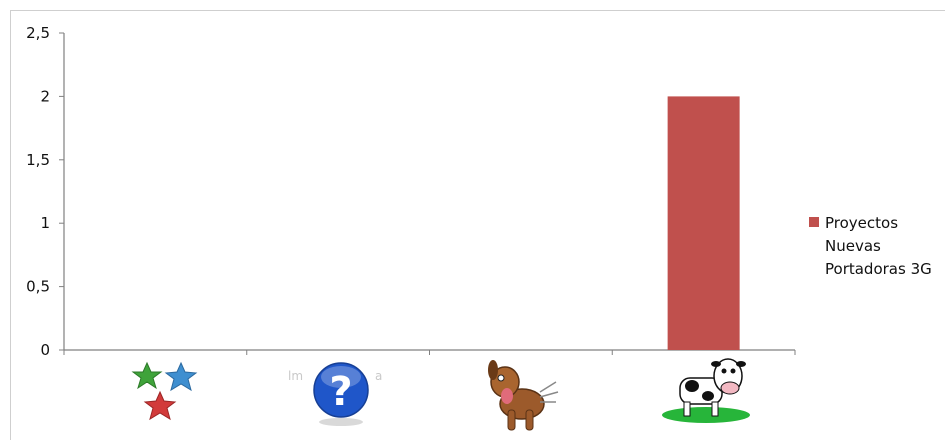 The width and height of the screenshot is (947, 440). What do you see at coordinates (378, 376) in the screenshot?
I see `faded-watermark-text-2: a` at bounding box center [378, 376].